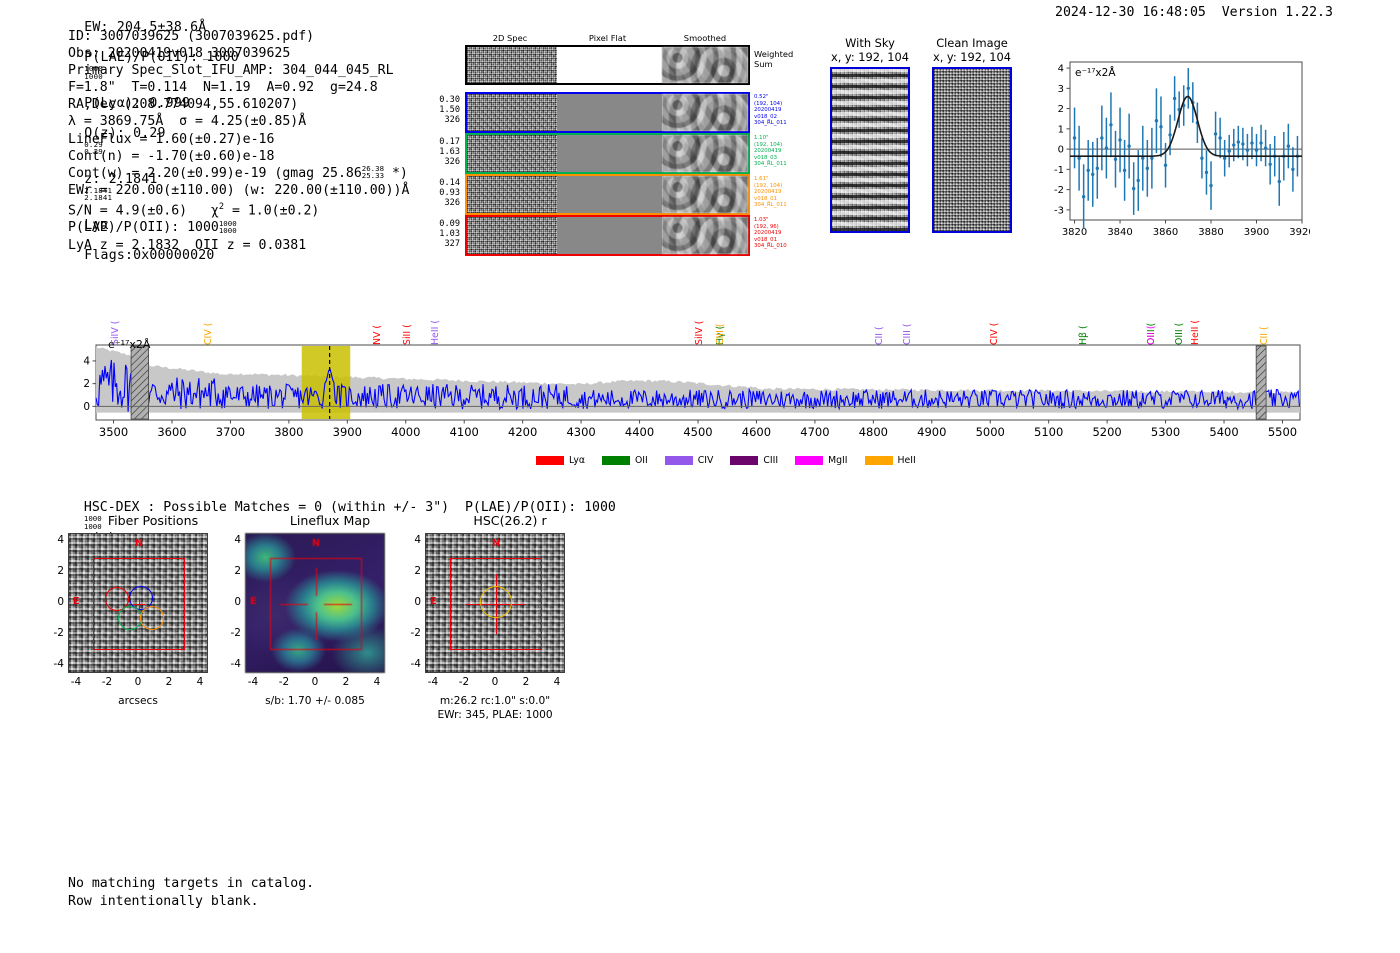 This screenshot has width=1400, height=953. I want to click on cutout-title-lineflux-map: Lineflux Map, so click(330, 520).